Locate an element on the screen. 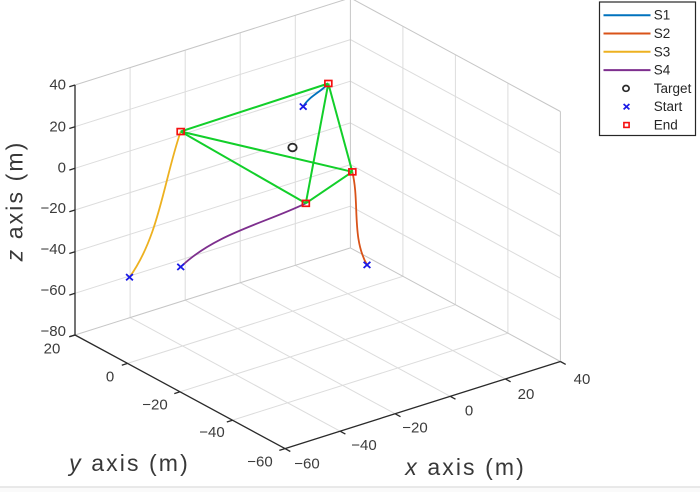 This screenshot has height=497, width=700. svg-text: S4 is located at coordinates (662, 70).